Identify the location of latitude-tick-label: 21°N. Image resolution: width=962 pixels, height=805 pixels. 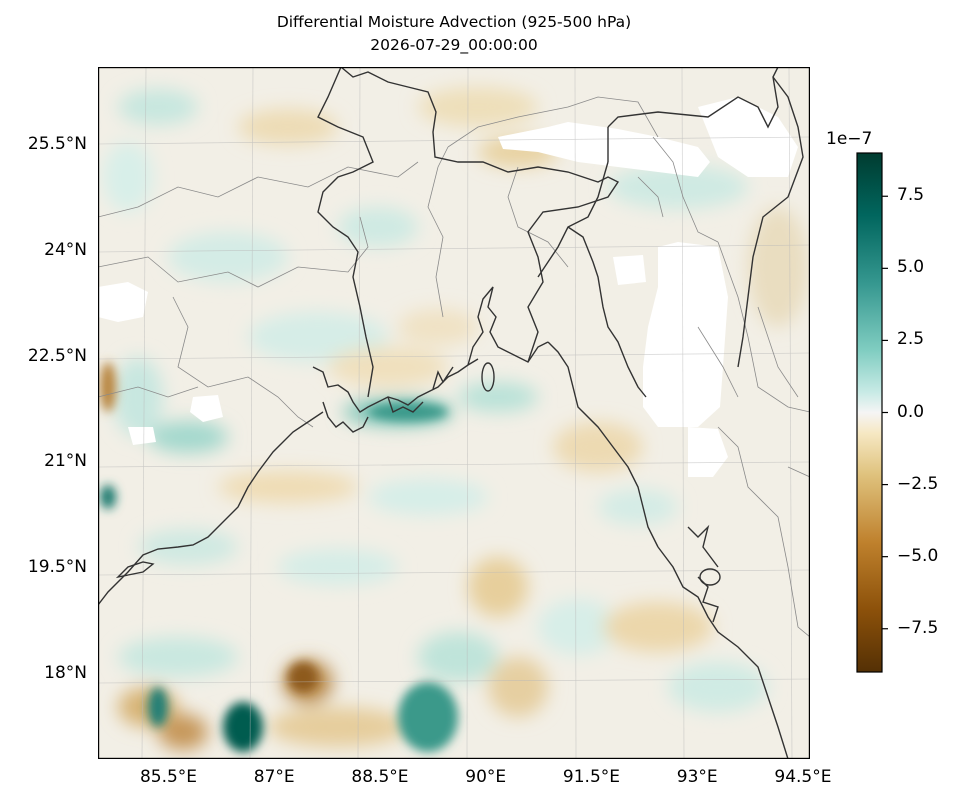
(65, 461).